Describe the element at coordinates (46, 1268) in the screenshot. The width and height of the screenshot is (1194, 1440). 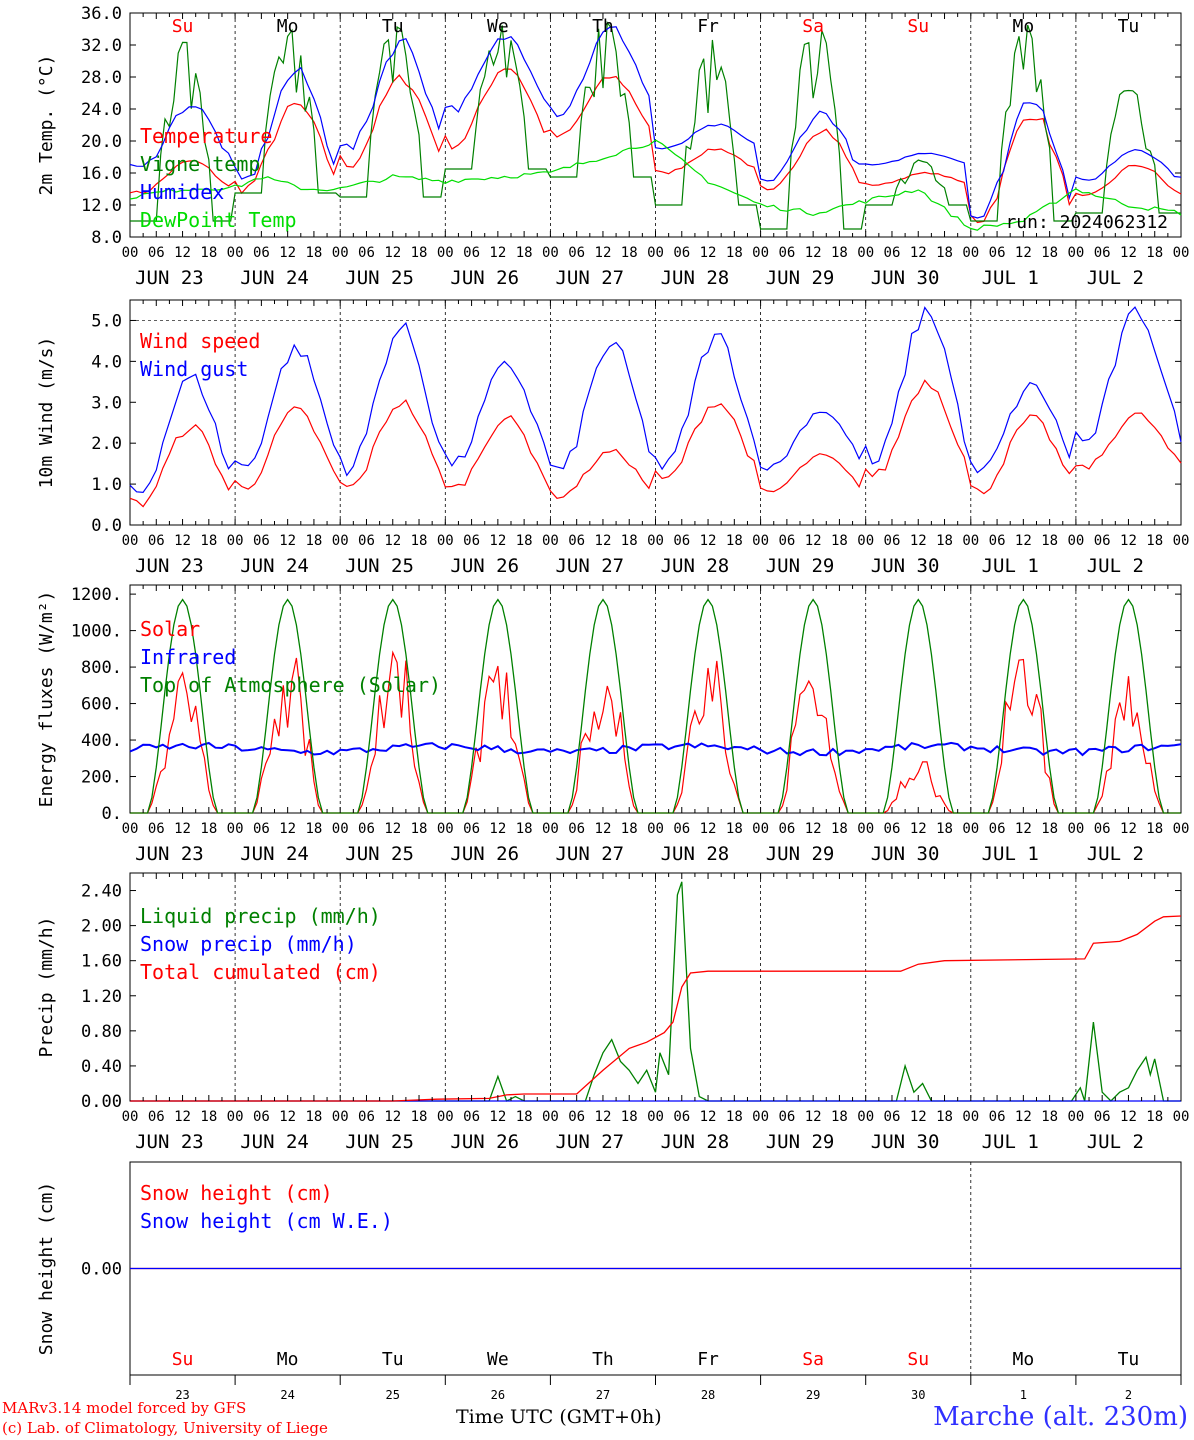
I see `y-axis-label: Snow height (cm)` at that location.